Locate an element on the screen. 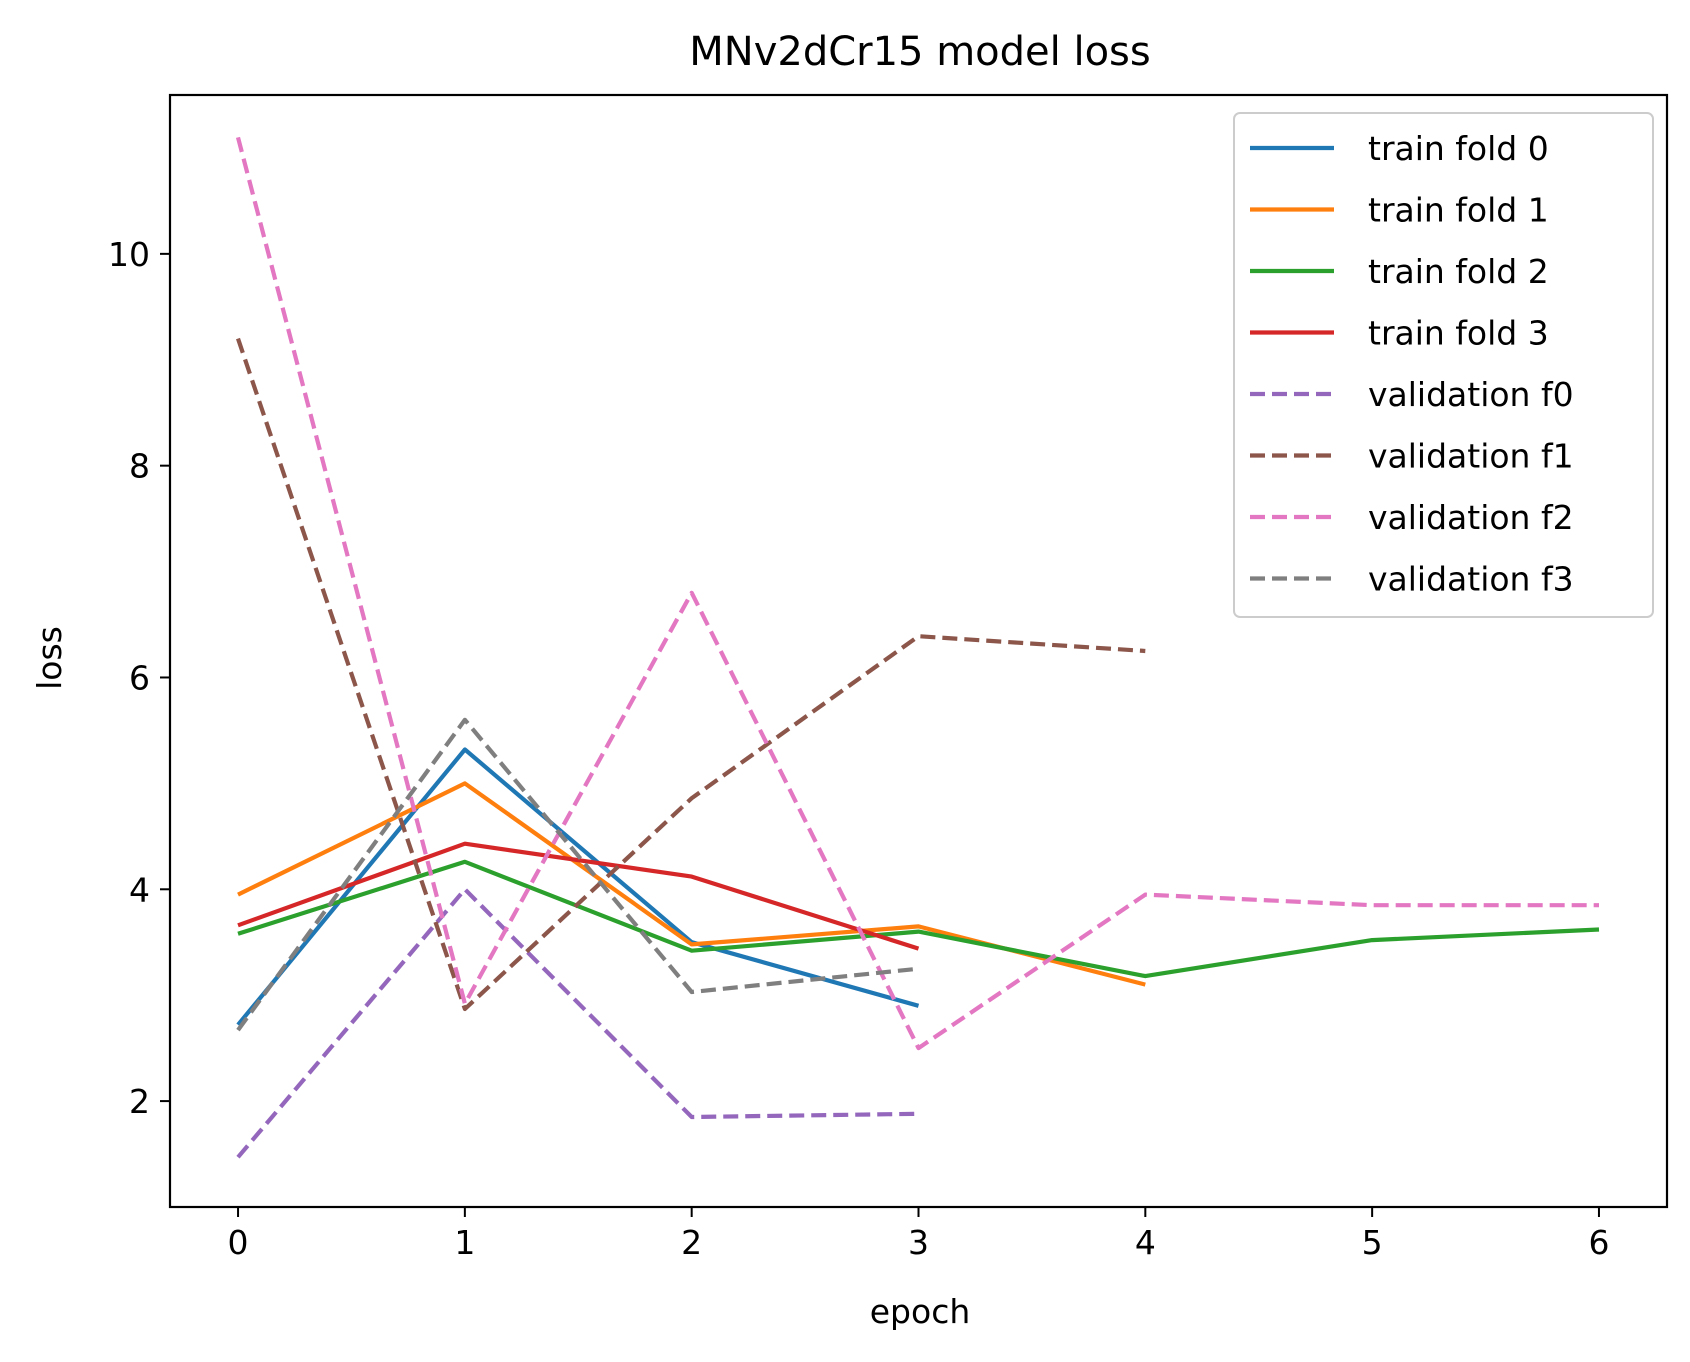 Image resolution: width=1690 pixels, height=1362 pixels. legend-label-1: train fold 1 is located at coordinates (1458, 210).